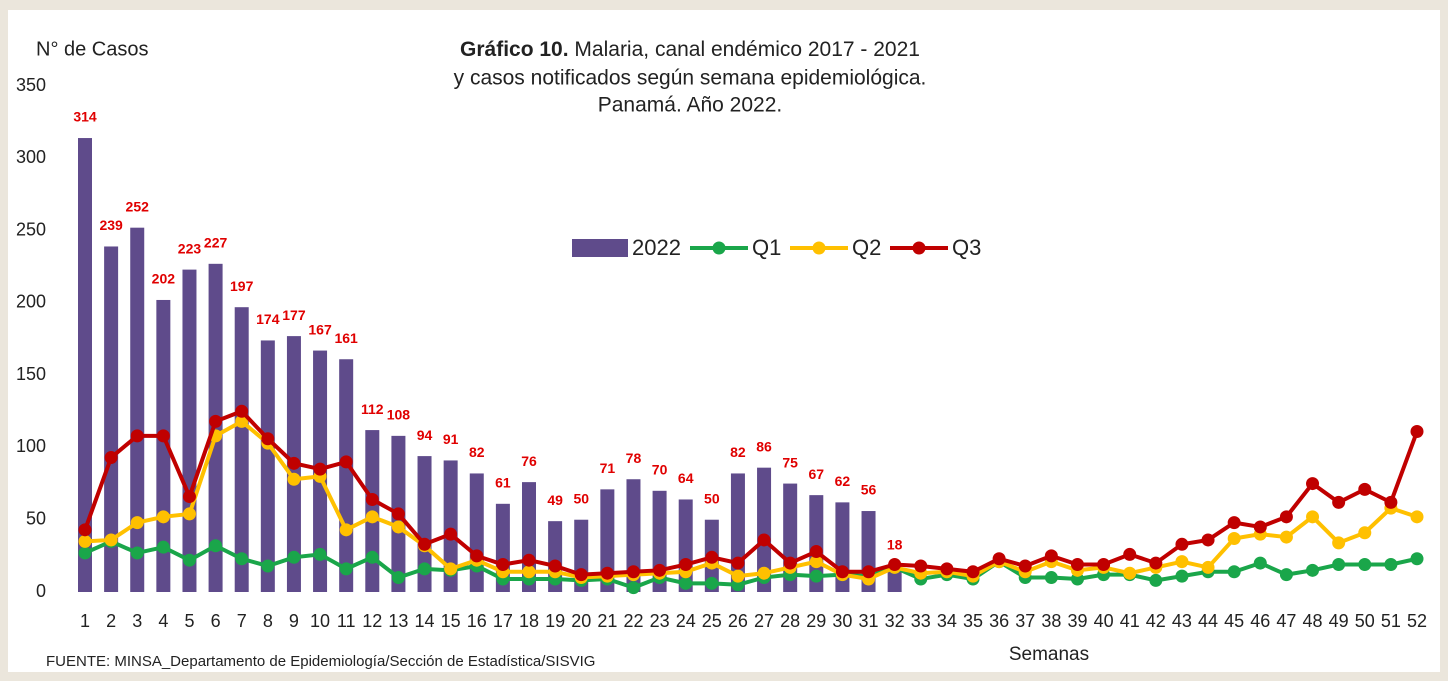  I want to click on y-tick-label: 0, so click(41, 591).